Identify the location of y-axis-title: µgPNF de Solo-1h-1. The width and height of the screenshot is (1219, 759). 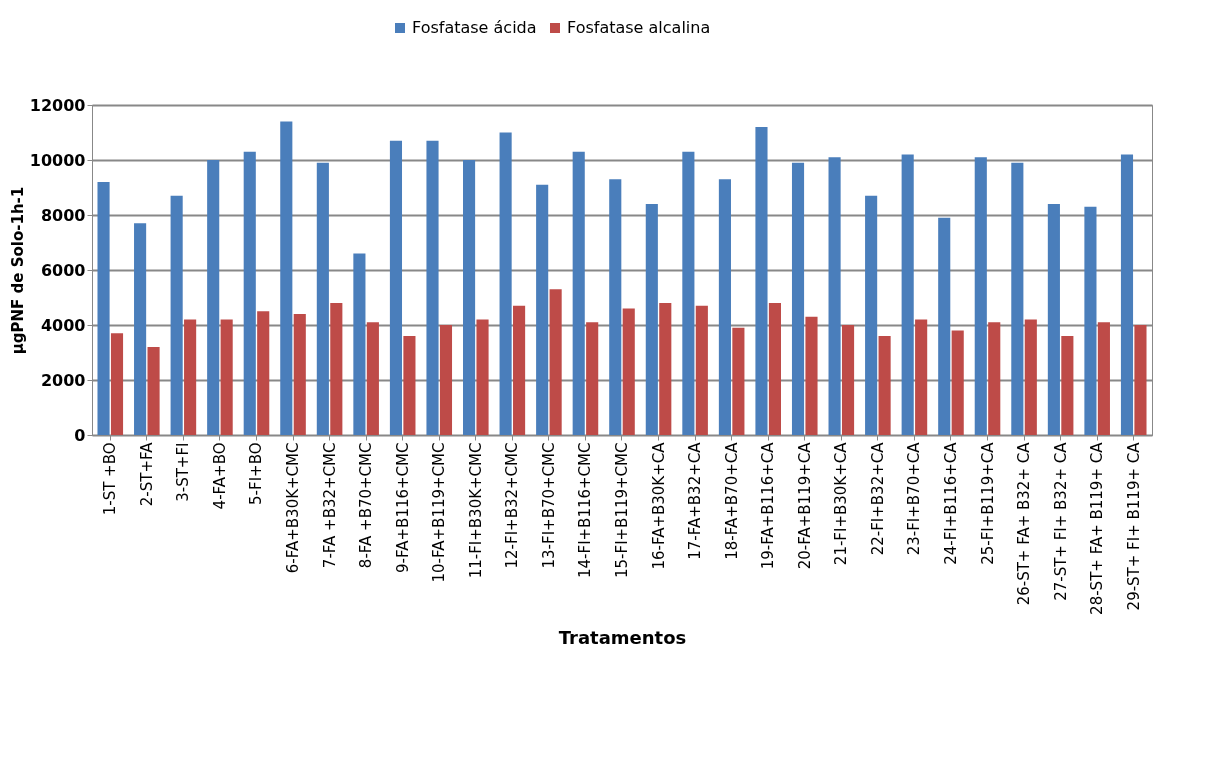
(17, 270).